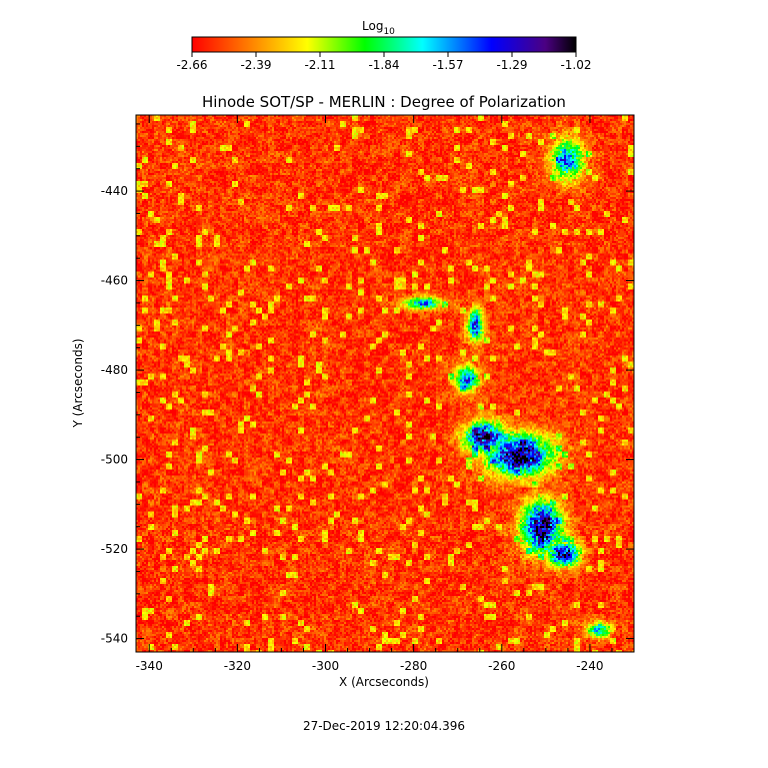 The image size is (768, 768). I want to click on x-tick-label: -280, so click(413, 666).